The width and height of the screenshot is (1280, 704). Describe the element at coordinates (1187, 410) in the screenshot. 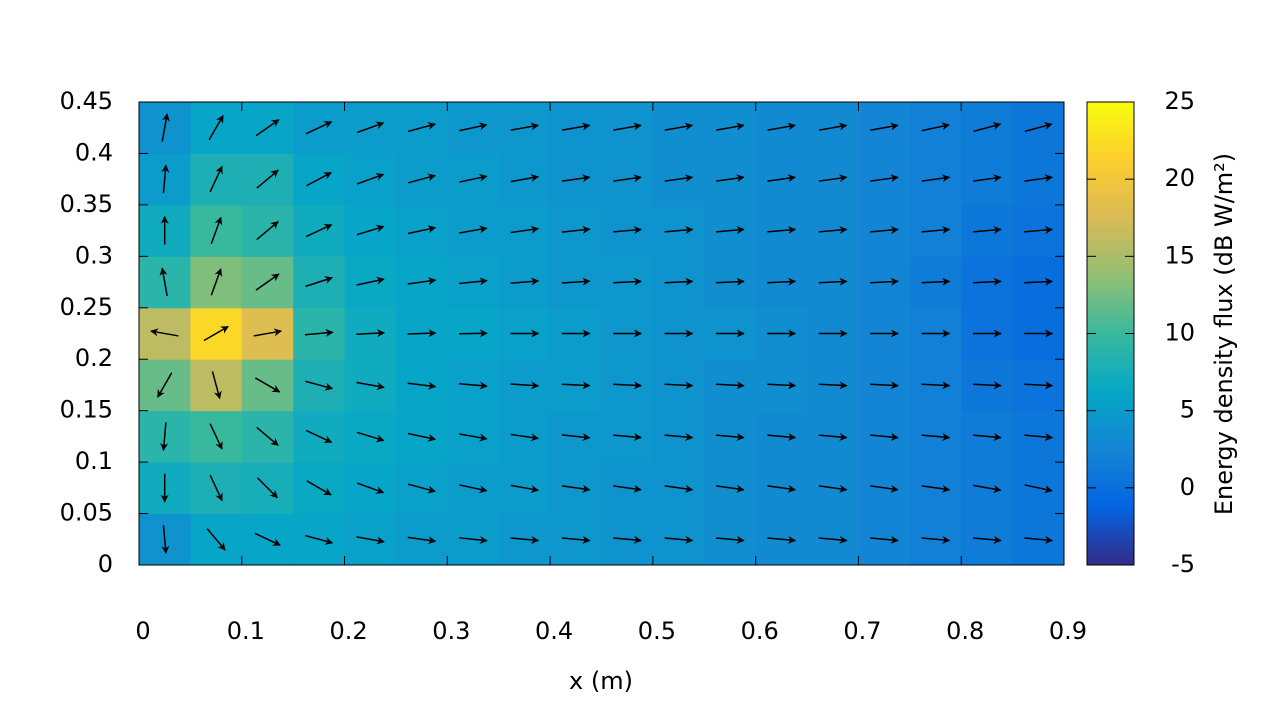

I see `colorbar-tick-label: 5` at that location.